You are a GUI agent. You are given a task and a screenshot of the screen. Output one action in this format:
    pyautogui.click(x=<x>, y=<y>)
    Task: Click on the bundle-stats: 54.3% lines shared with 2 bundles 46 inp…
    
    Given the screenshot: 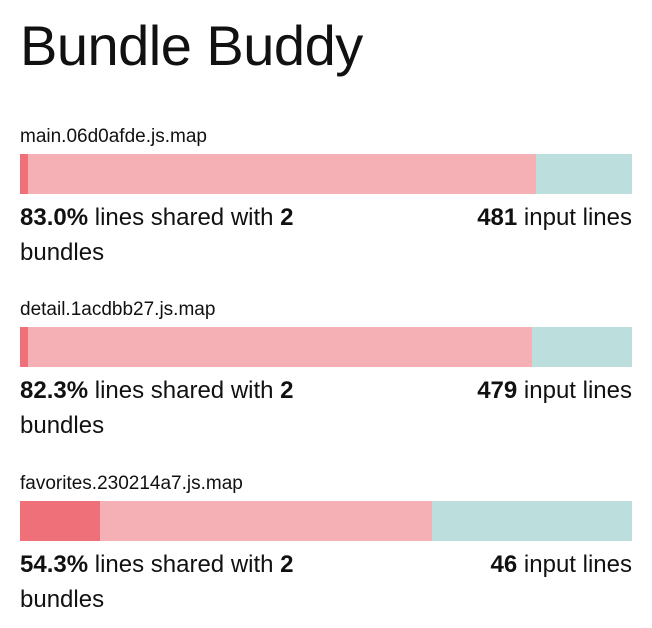 What is the action you would take?
    pyautogui.click(x=326, y=582)
    